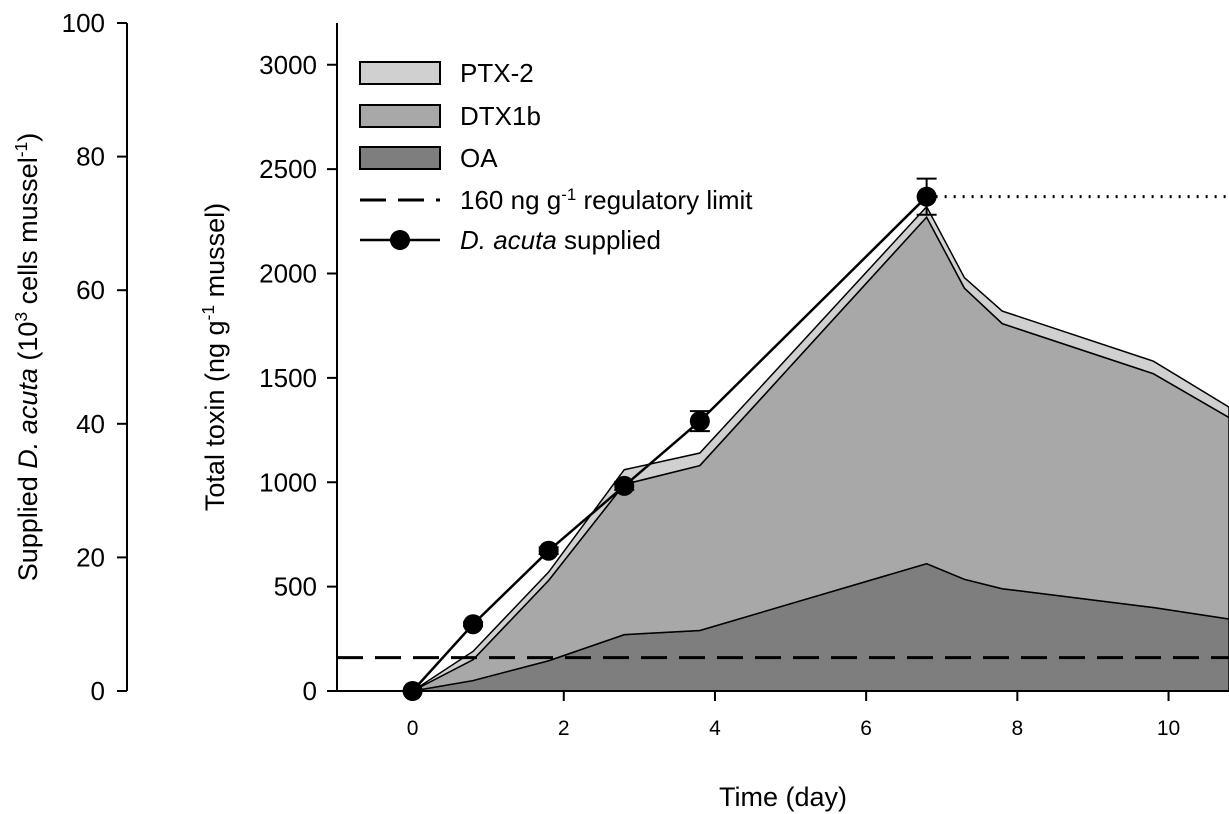 This screenshot has height=814, width=1229. What do you see at coordinates (510, 200) in the screenshot?
I see `text-part: 160 ng g` at bounding box center [510, 200].